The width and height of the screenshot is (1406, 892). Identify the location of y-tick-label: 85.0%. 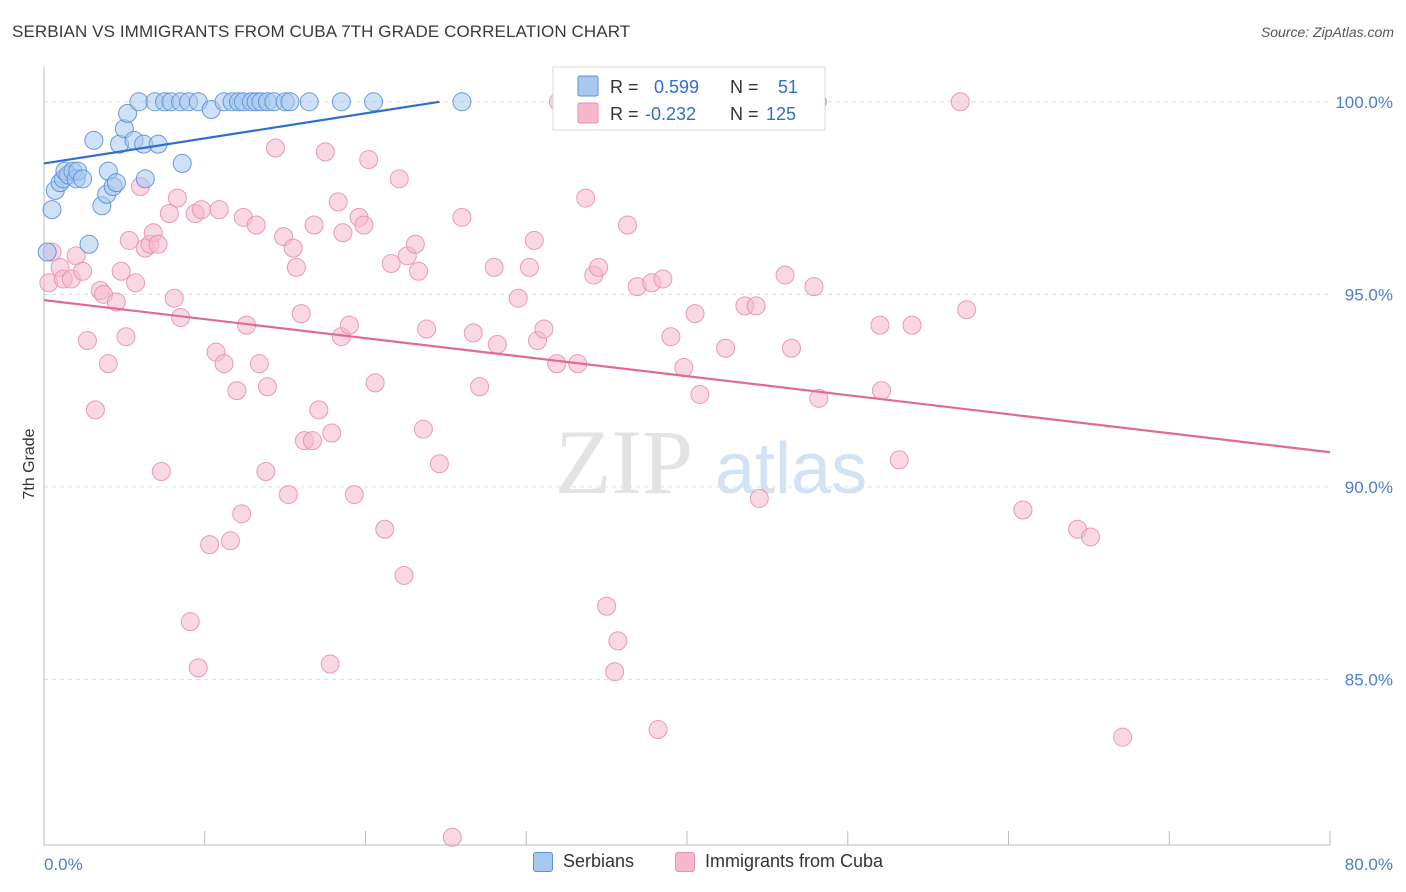
(1369, 679).